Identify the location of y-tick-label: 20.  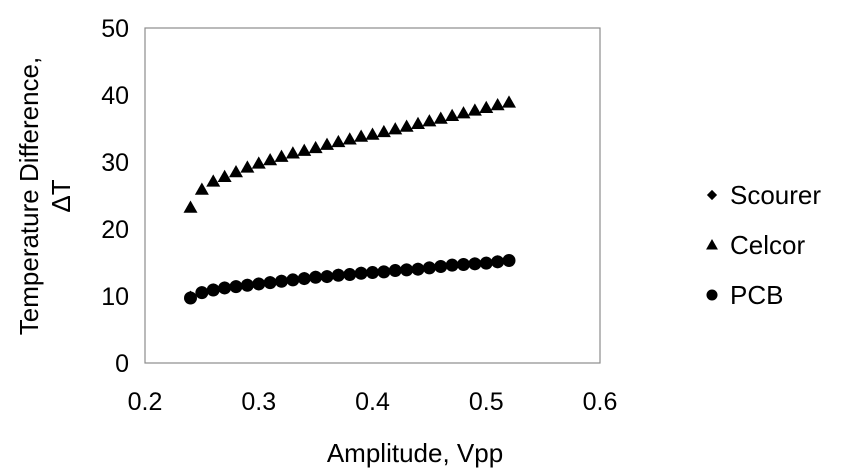
(115, 230).